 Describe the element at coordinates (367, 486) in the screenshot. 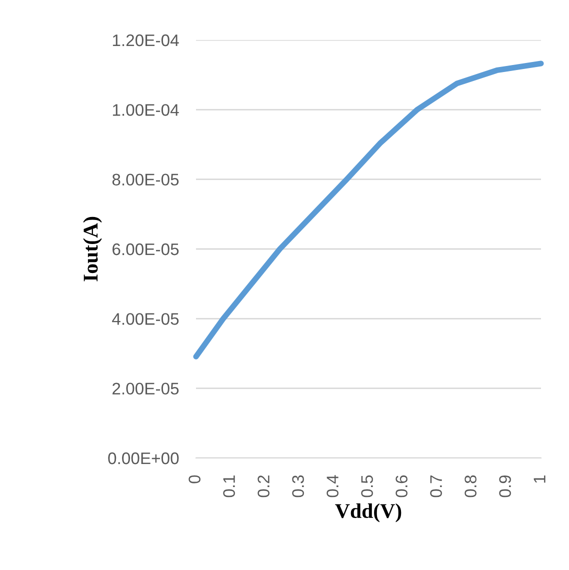

I see `x-tick-label: 0.5` at that location.